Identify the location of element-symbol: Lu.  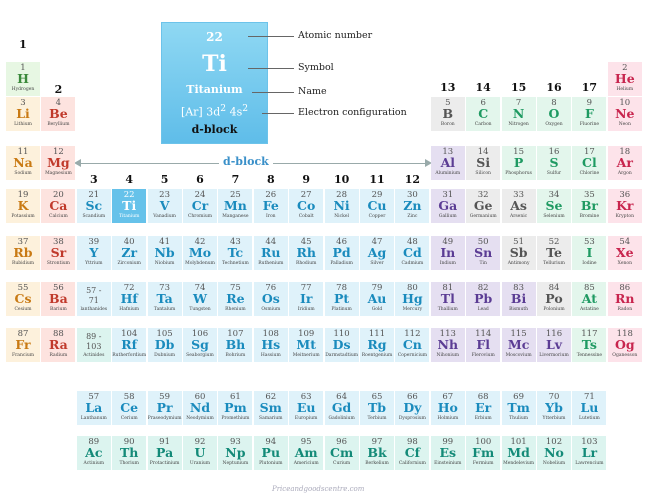
(589, 407).